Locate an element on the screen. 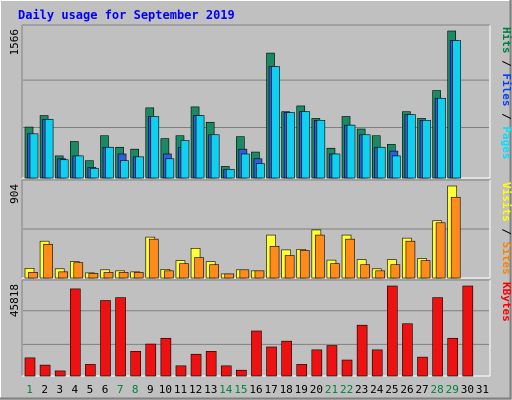 Image resolution: width=512 pixels, height=400 pixels. x-label-day-4: 4 is located at coordinates (75, 389).